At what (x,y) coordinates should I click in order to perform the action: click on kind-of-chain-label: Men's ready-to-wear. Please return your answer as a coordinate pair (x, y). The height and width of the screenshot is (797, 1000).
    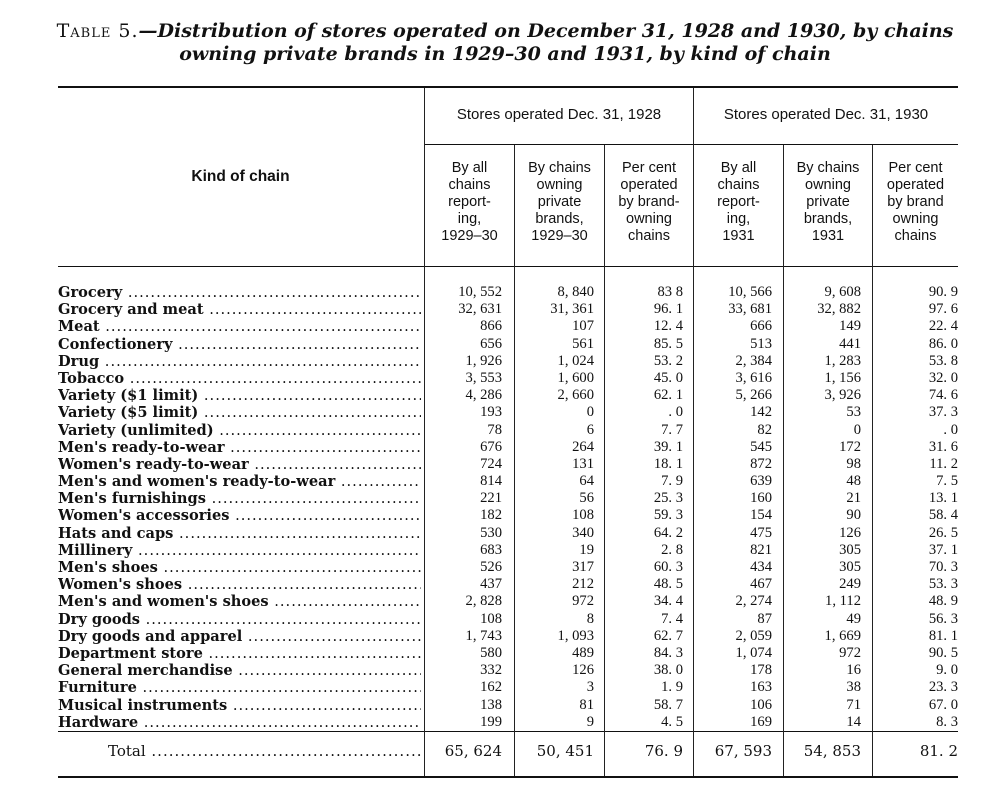
    Looking at the image, I should click on (239, 447).